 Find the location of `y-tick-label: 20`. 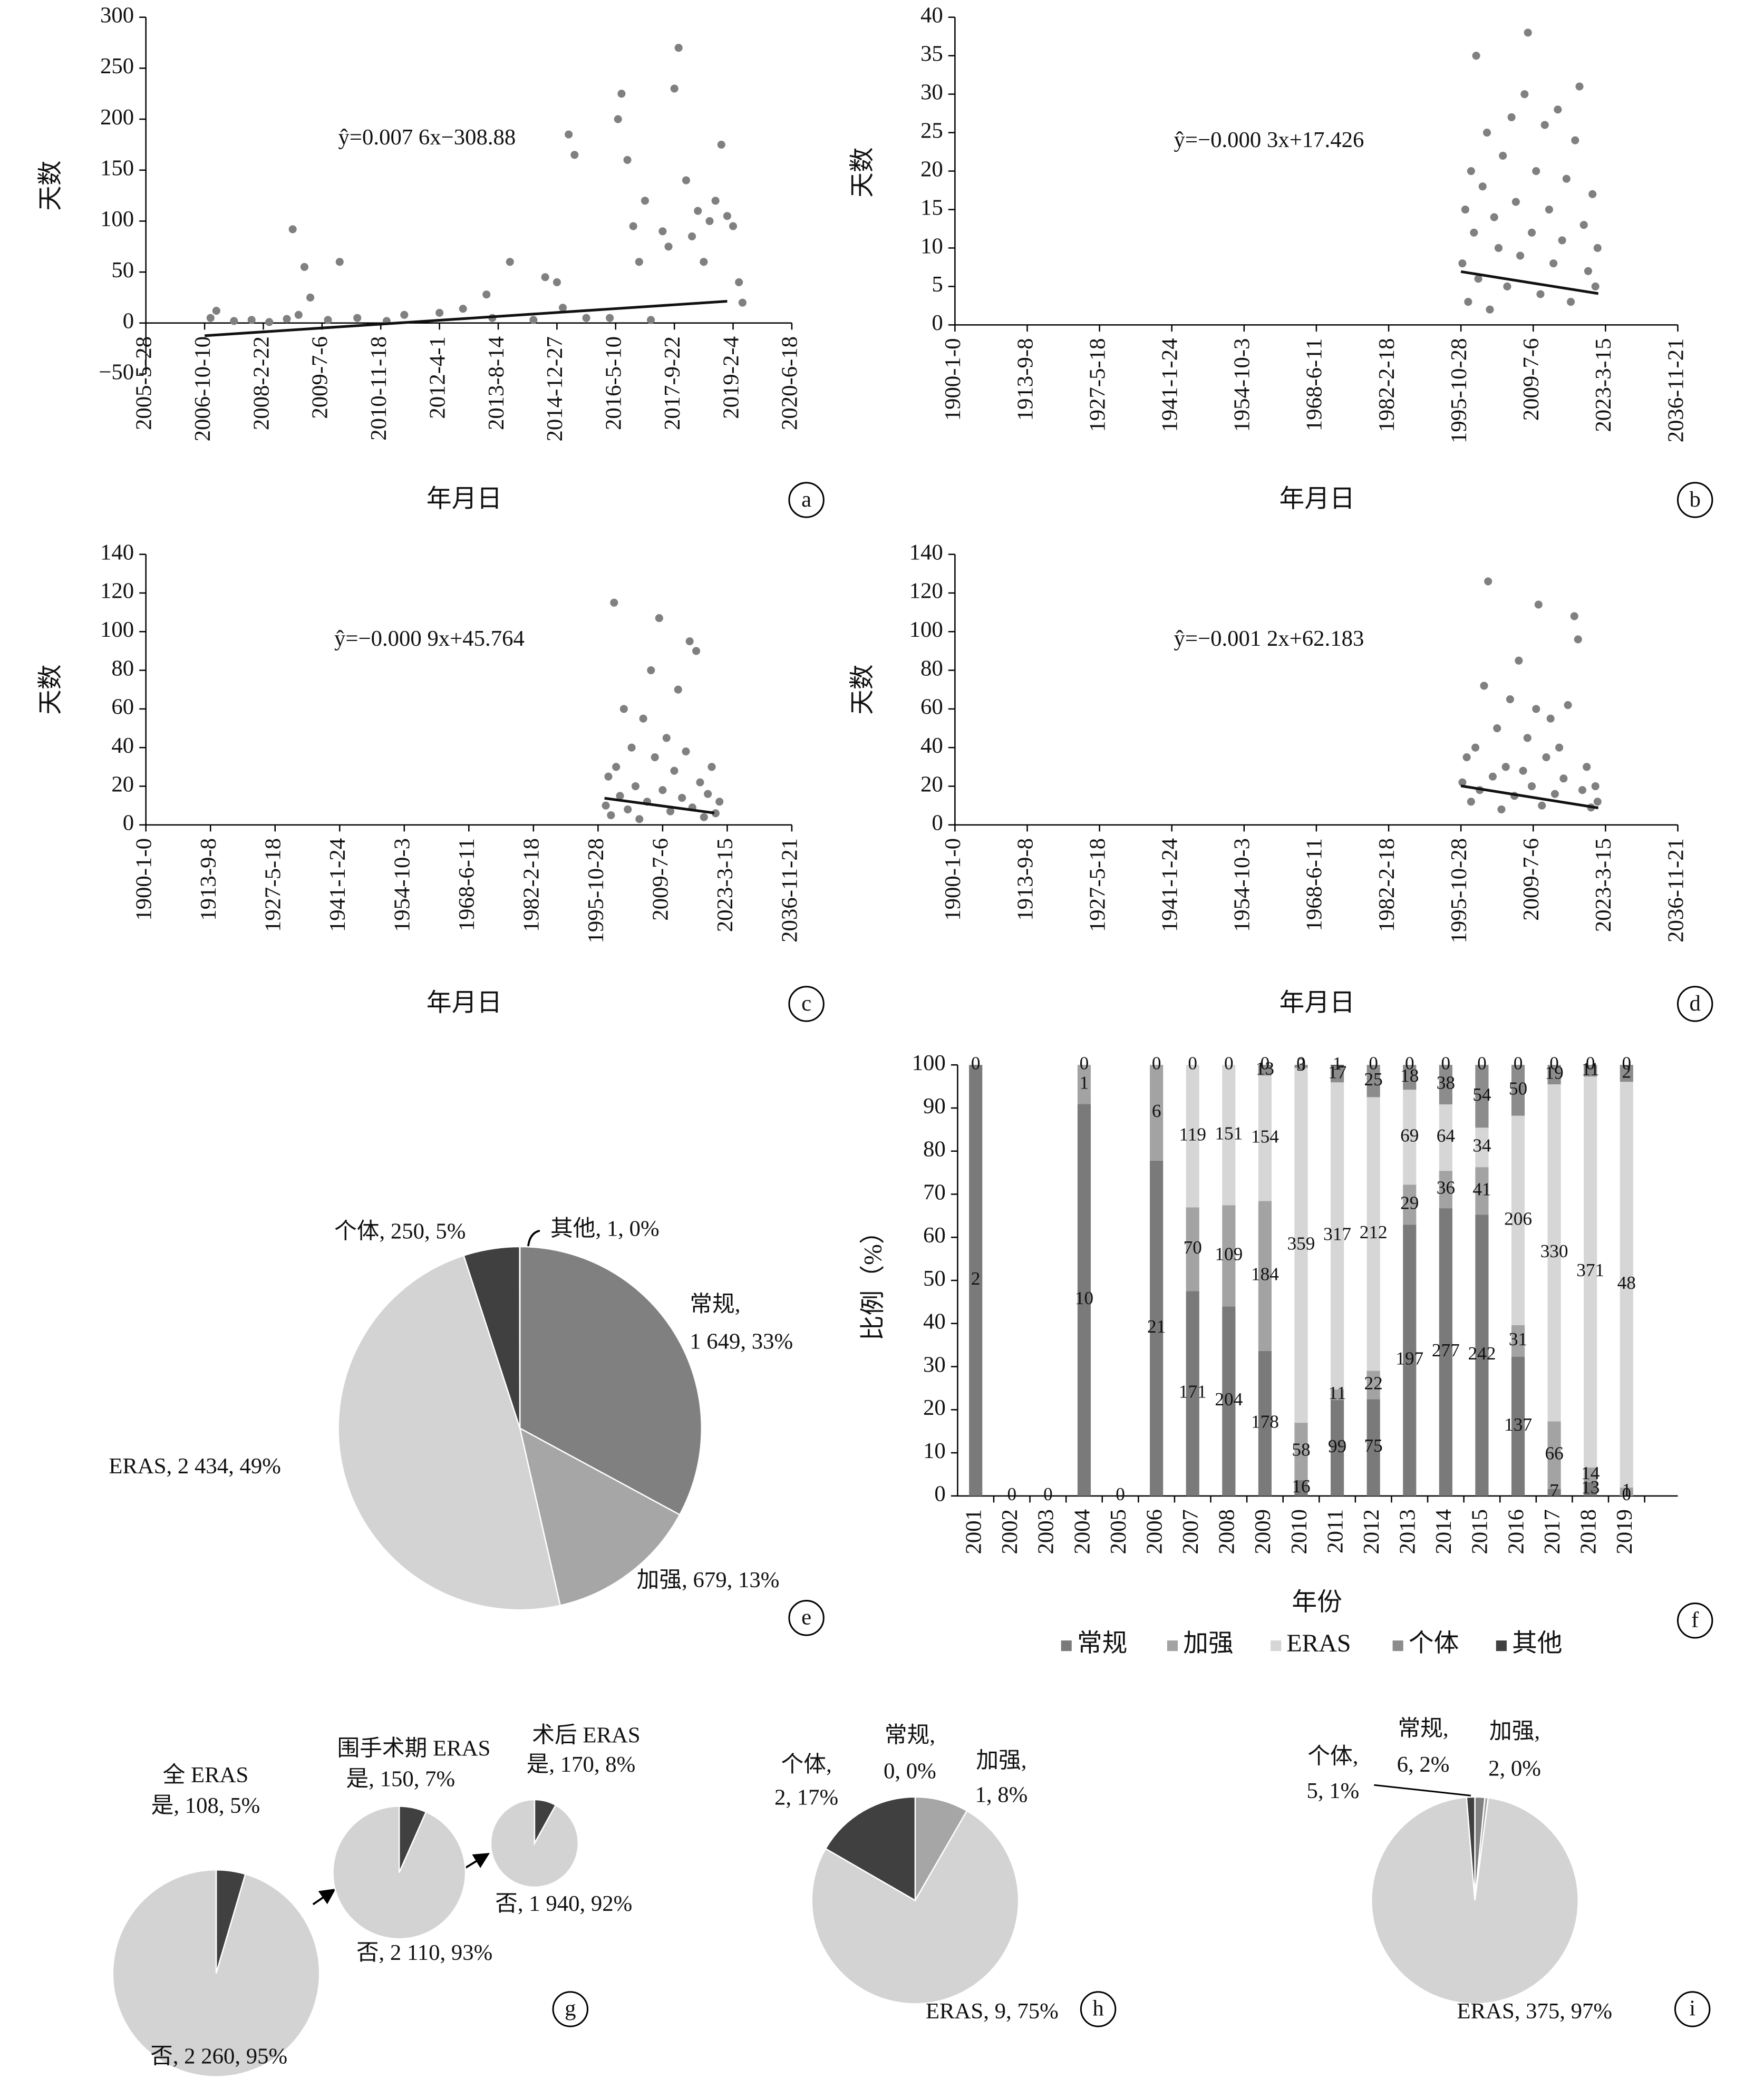

y-tick-label: 20 is located at coordinates (932, 169).